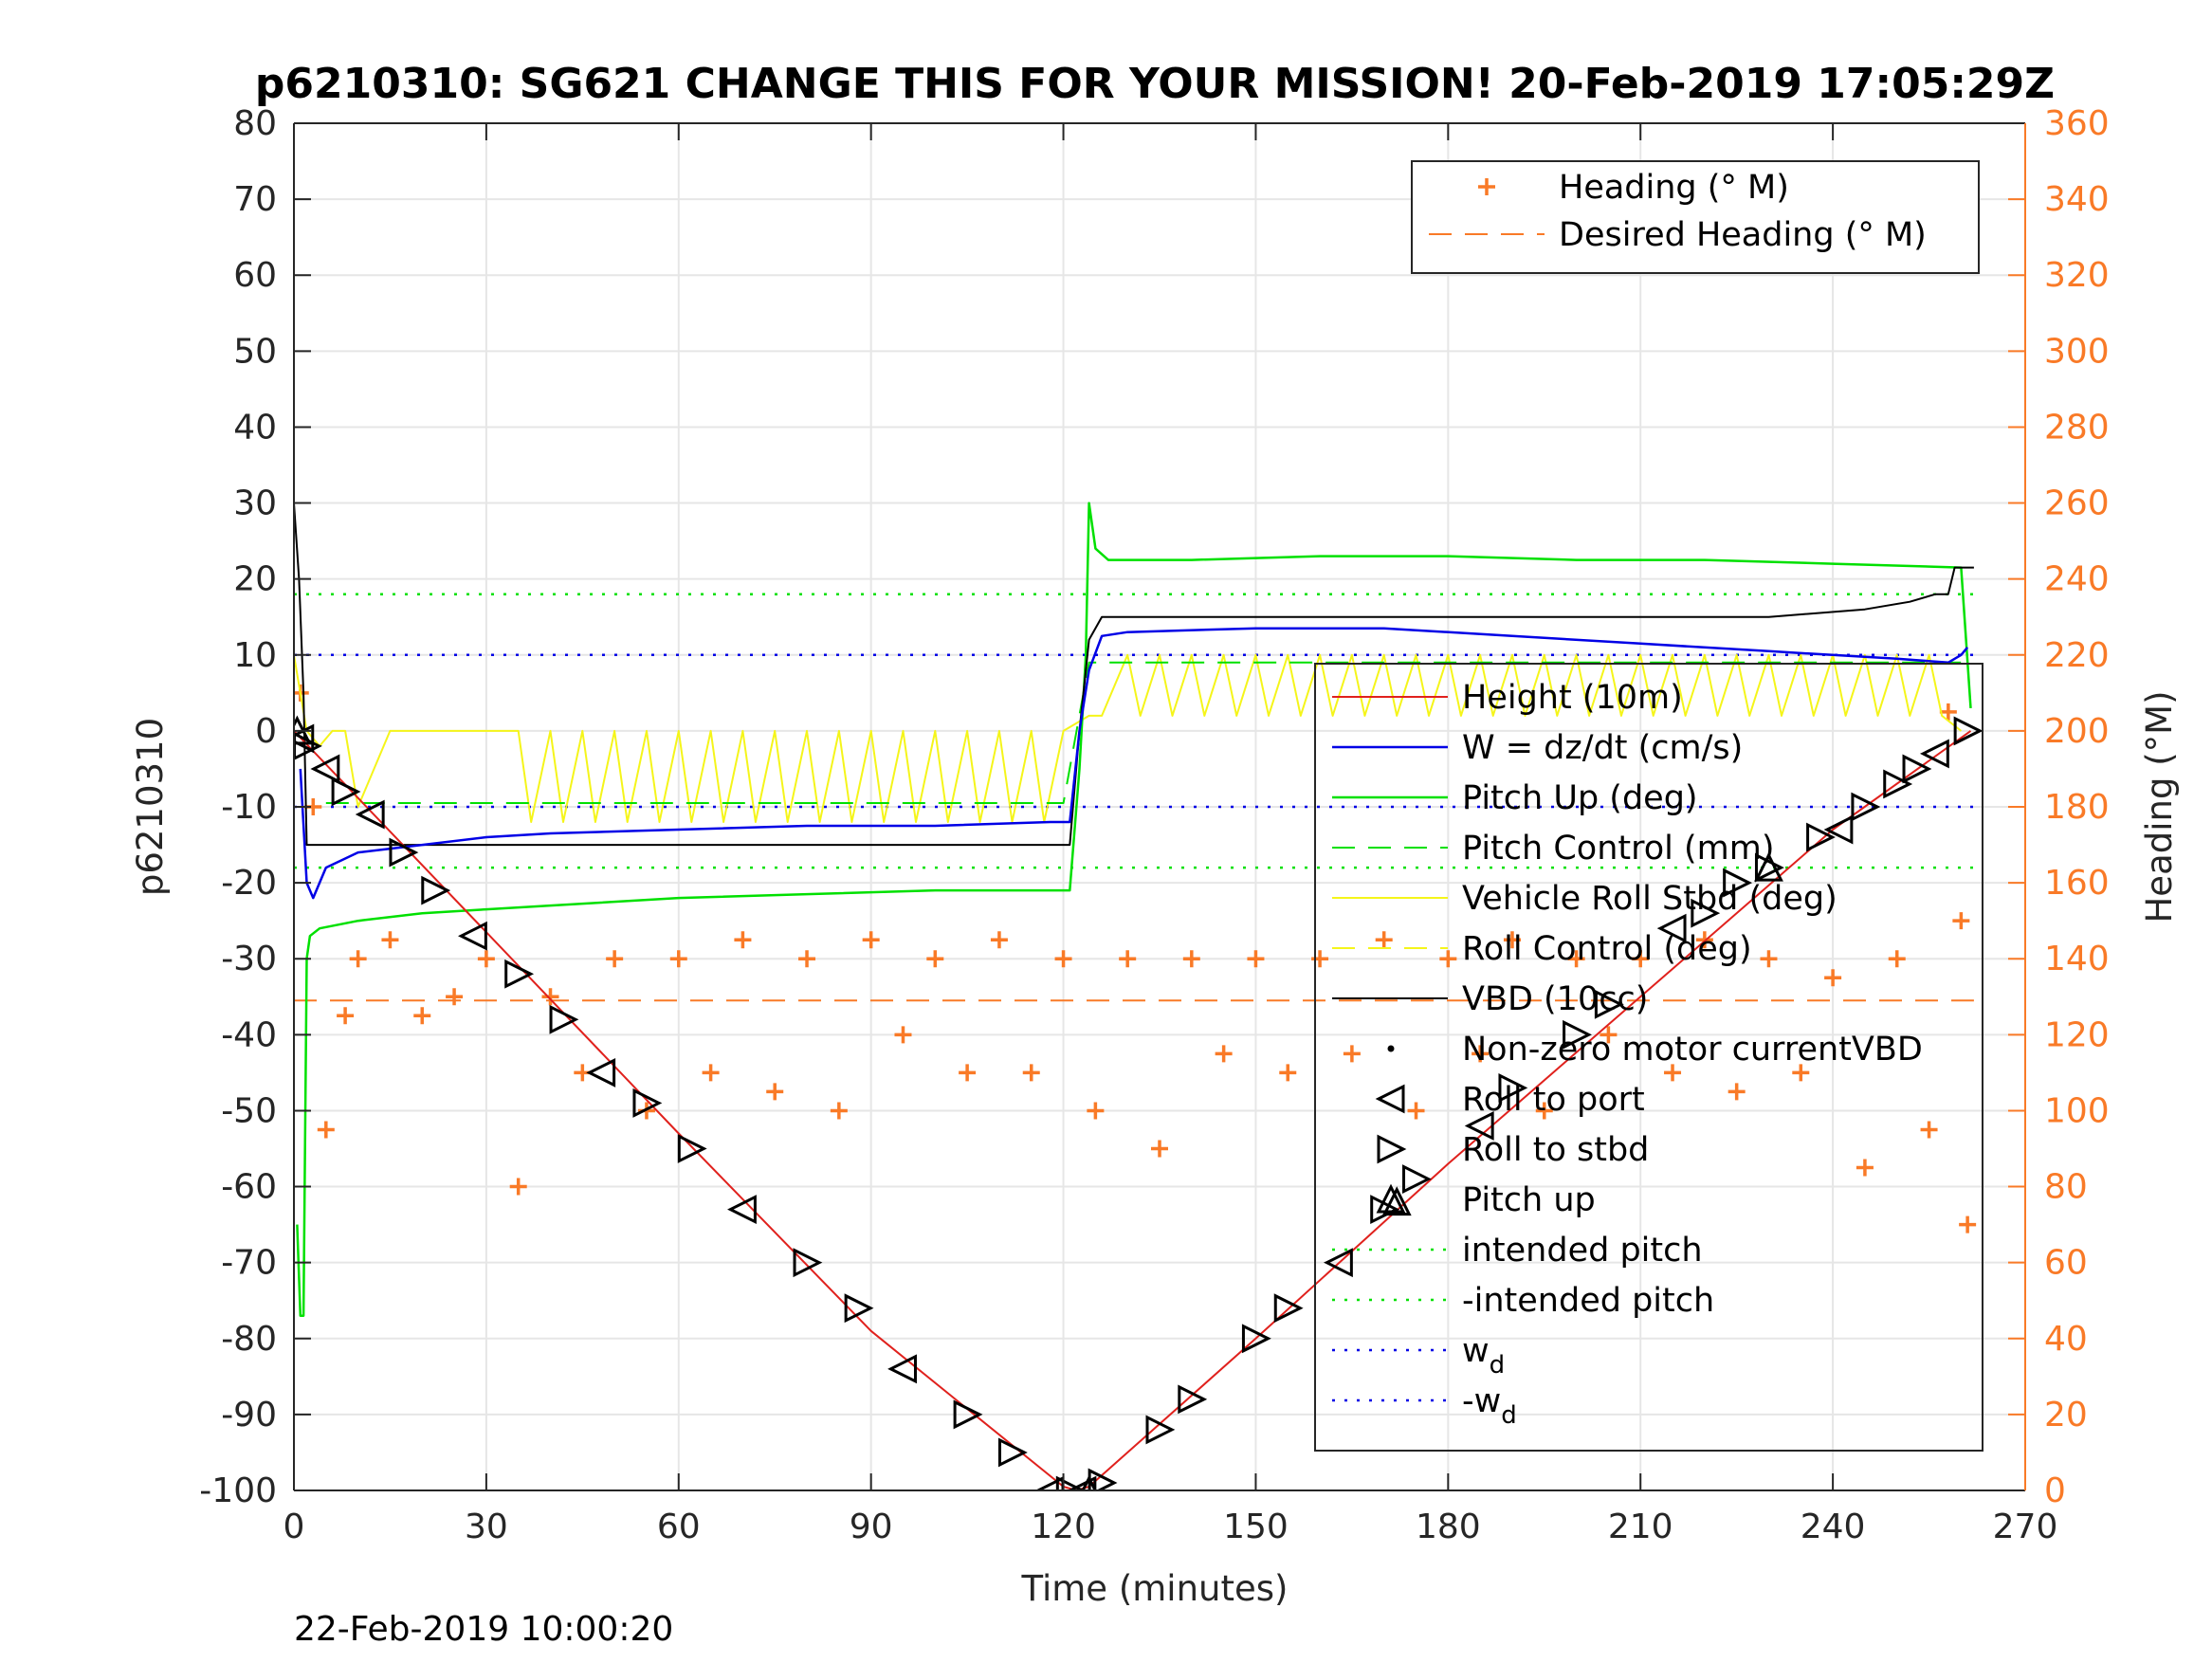  I want to click on x-tick-label: 30, so click(486, 1527).